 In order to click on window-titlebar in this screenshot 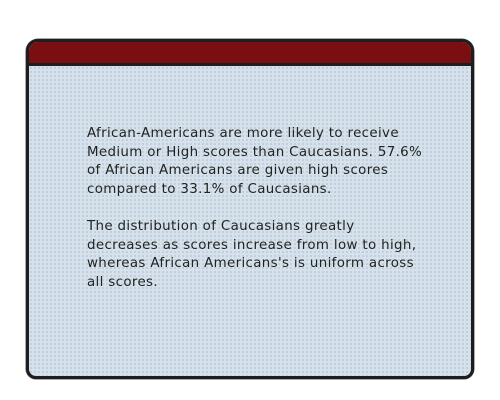, I will do `click(250, 54)`.